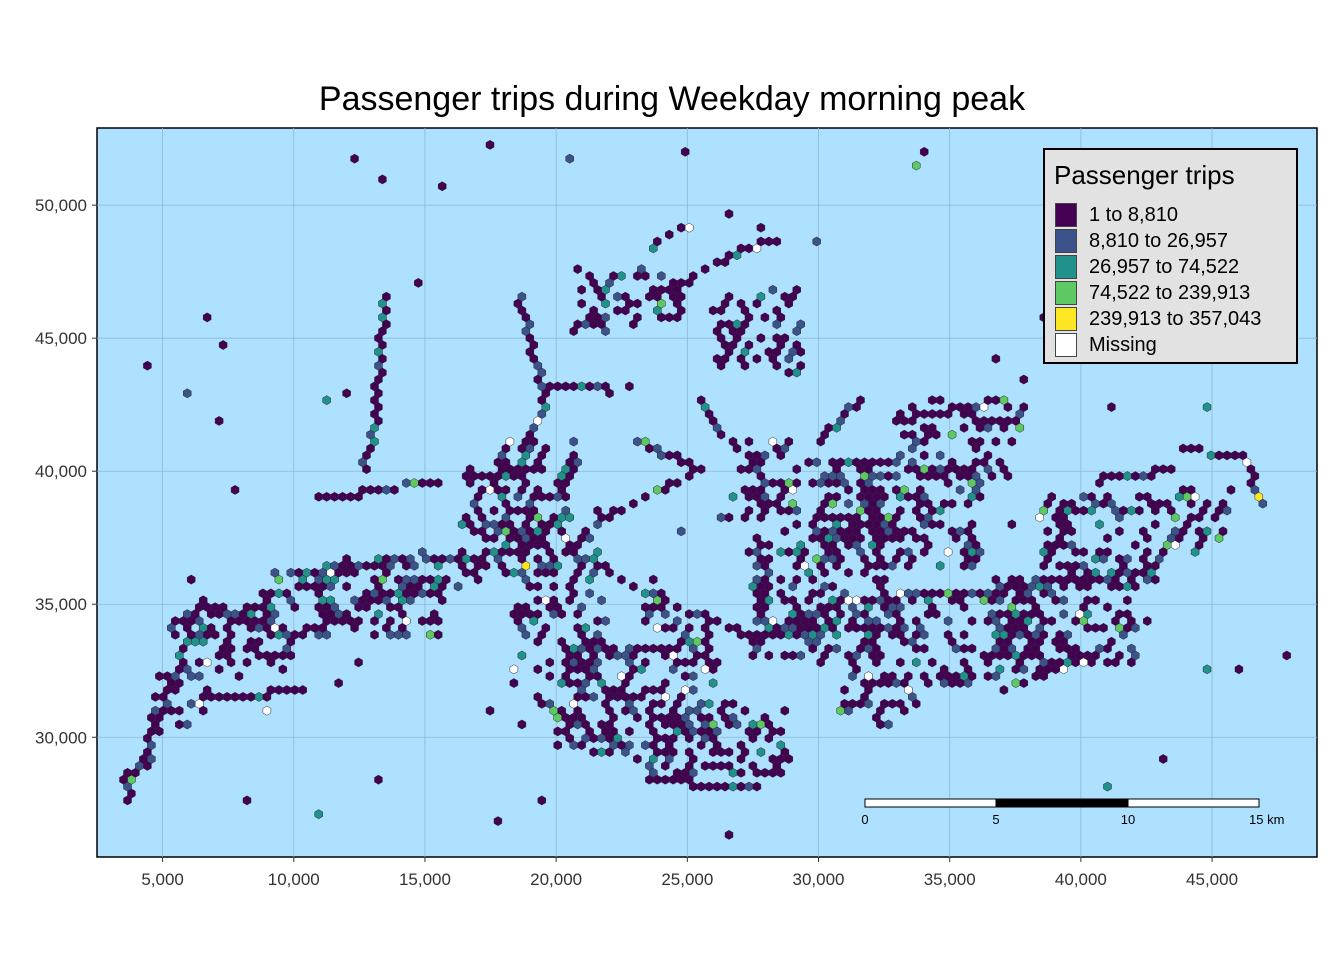 This screenshot has width=1344, height=960. What do you see at coordinates (1158, 319) in the screenshot?
I see `legend-item: 239,913 to 357,043` at bounding box center [1158, 319].